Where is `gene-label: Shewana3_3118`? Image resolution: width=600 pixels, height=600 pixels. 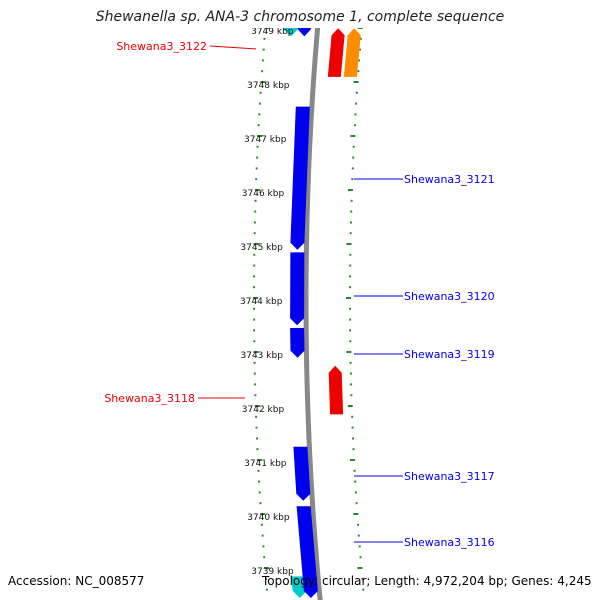 gene-label: Shewana3_3118 is located at coordinates (149, 398).